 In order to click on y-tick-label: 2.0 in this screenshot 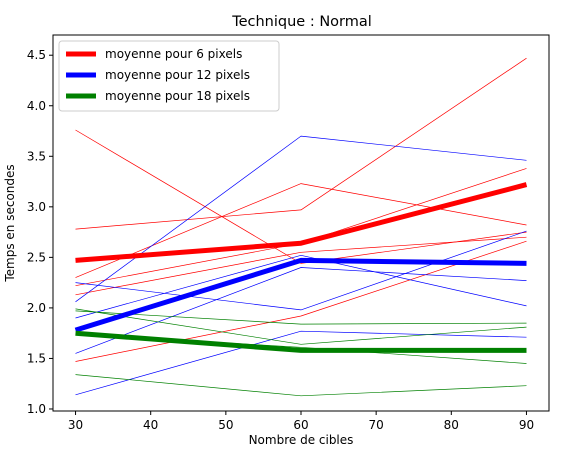, I will do `click(36, 308)`.